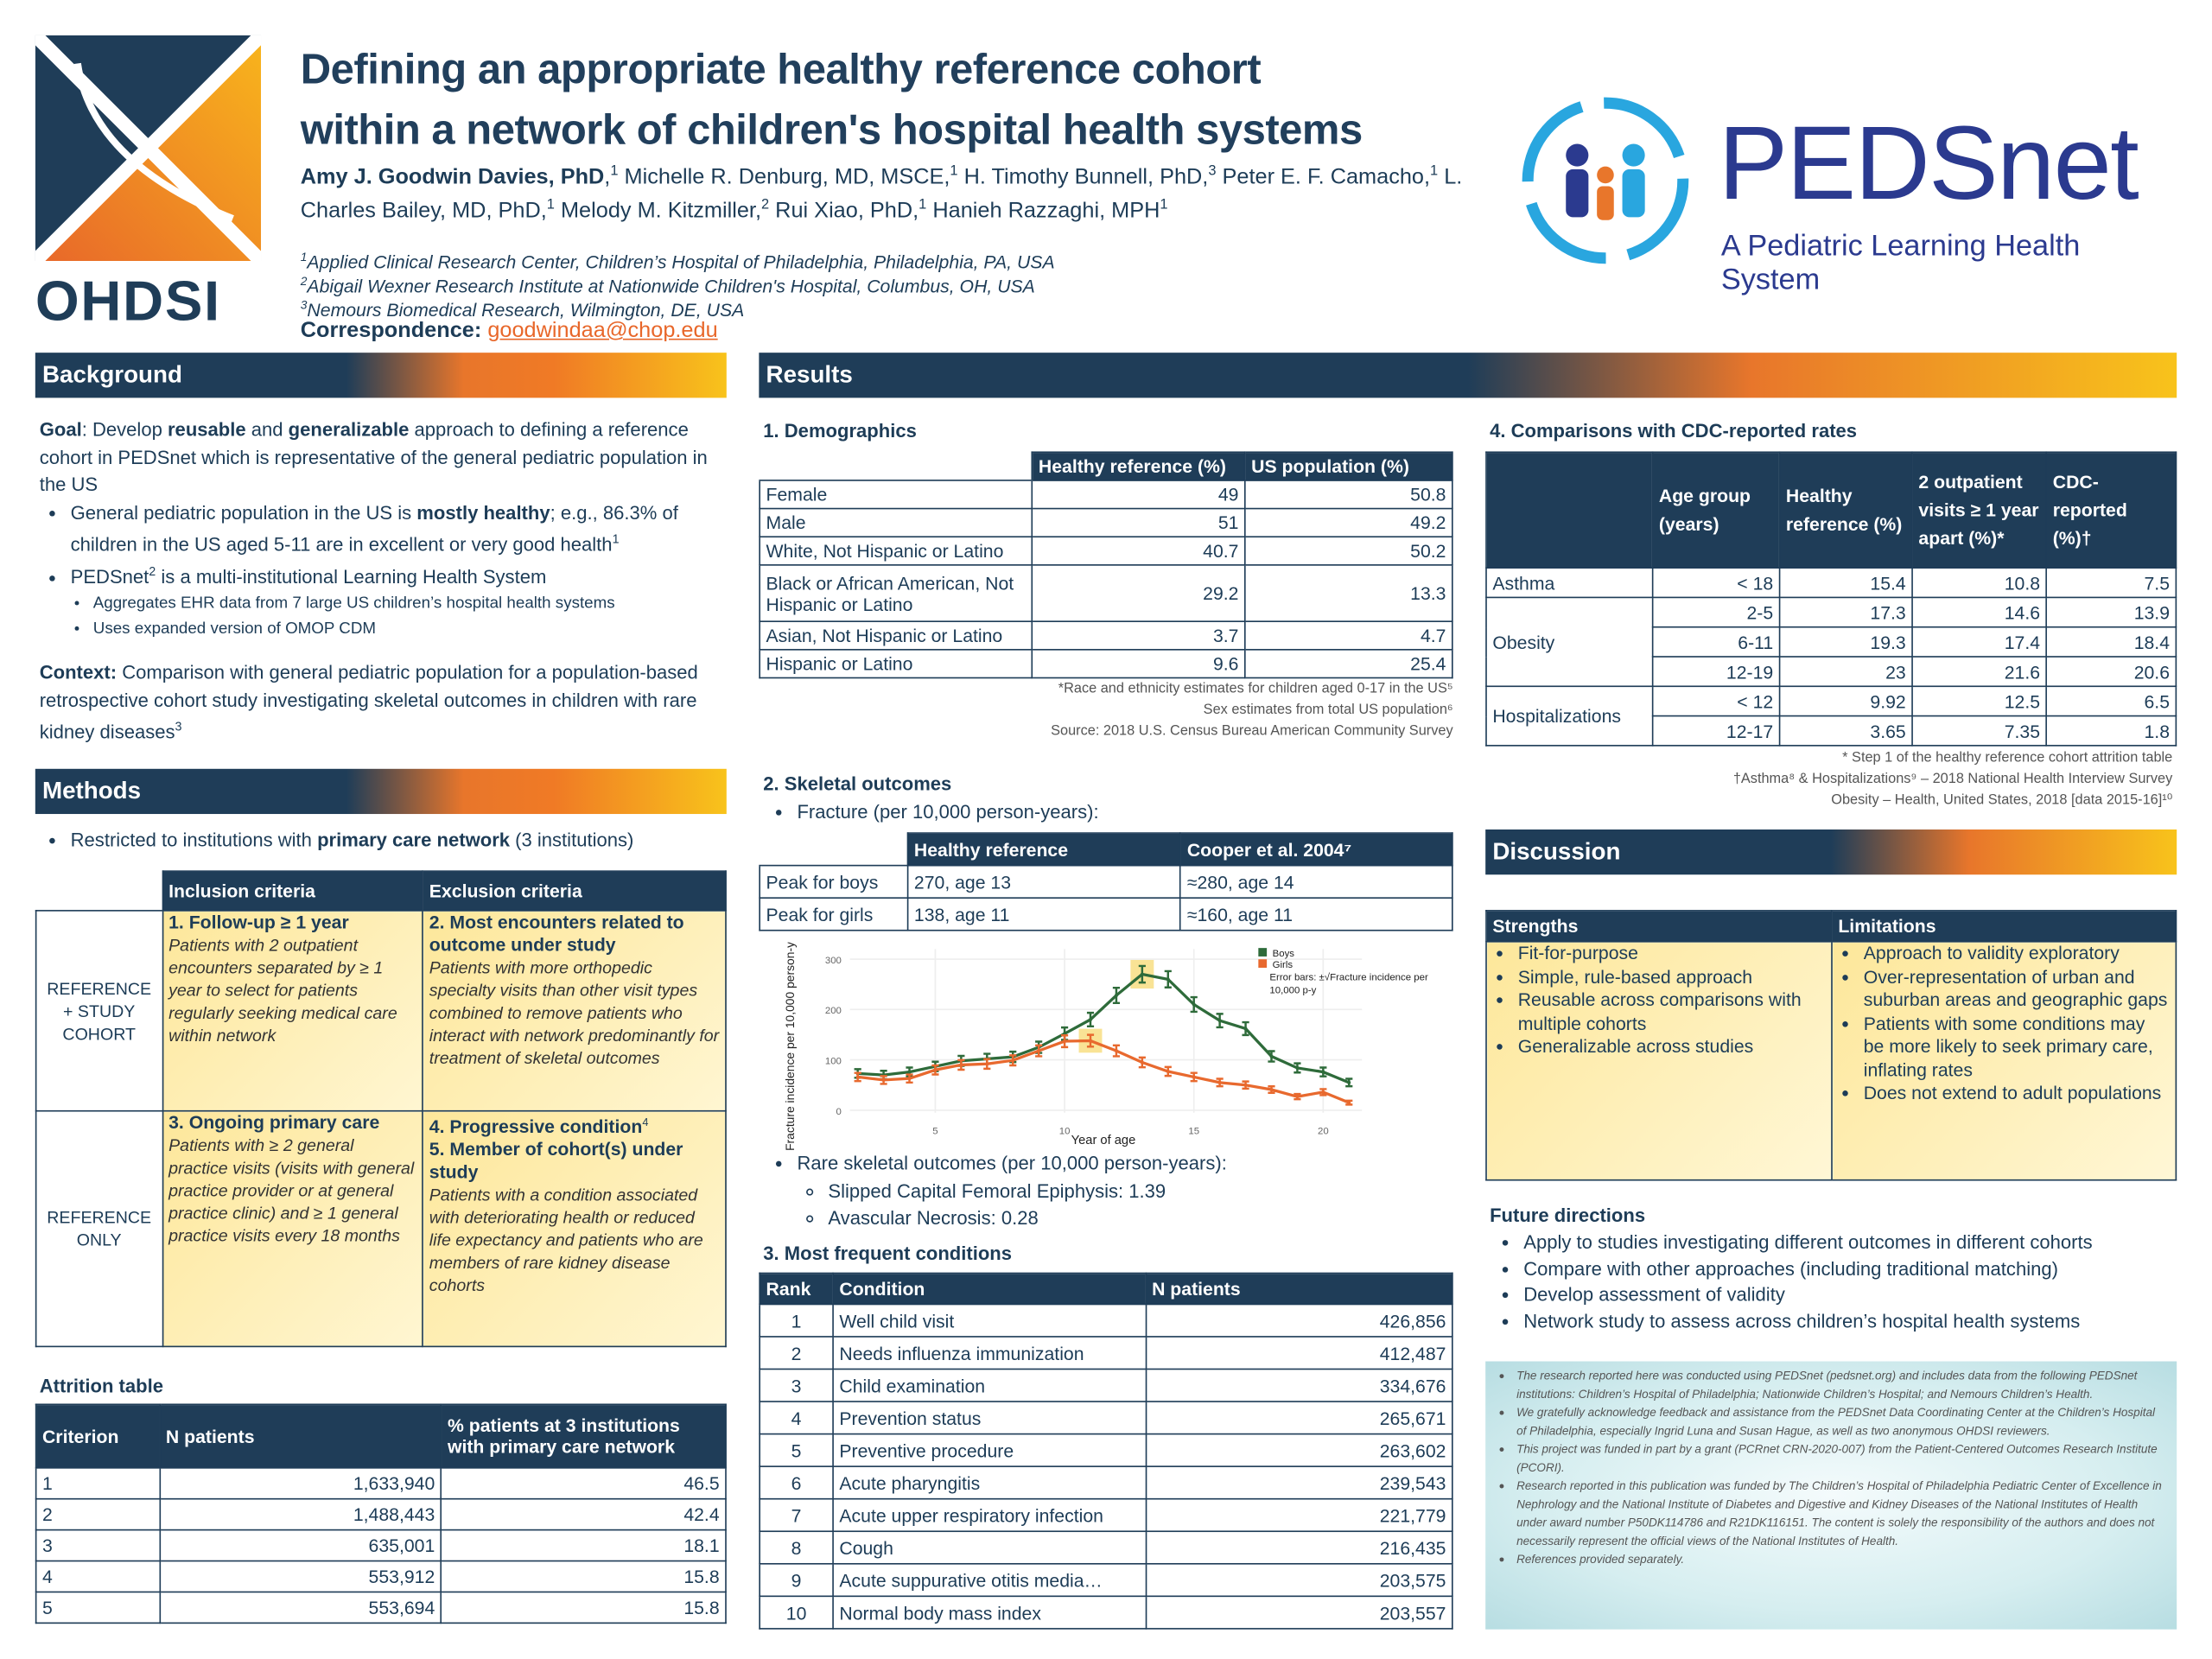 The width and height of the screenshot is (2212, 1659). What do you see at coordinates (1659, 926) in the screenshot?
I see `strengths-header: Strengths` at bounding box center [1659, 926].